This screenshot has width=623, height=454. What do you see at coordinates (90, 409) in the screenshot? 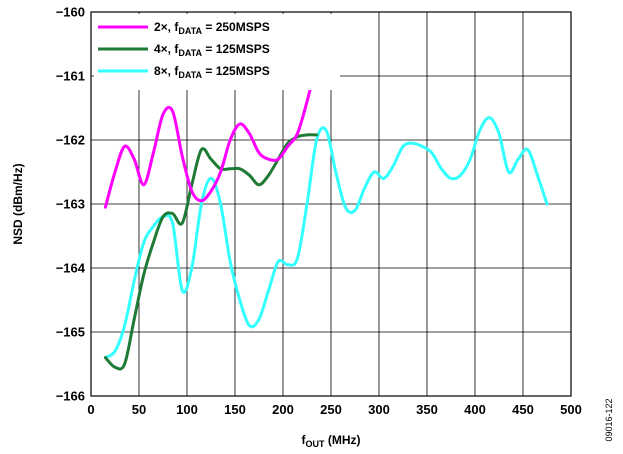
I see `x-tick-label: 0` at bounding box center [90, 409].